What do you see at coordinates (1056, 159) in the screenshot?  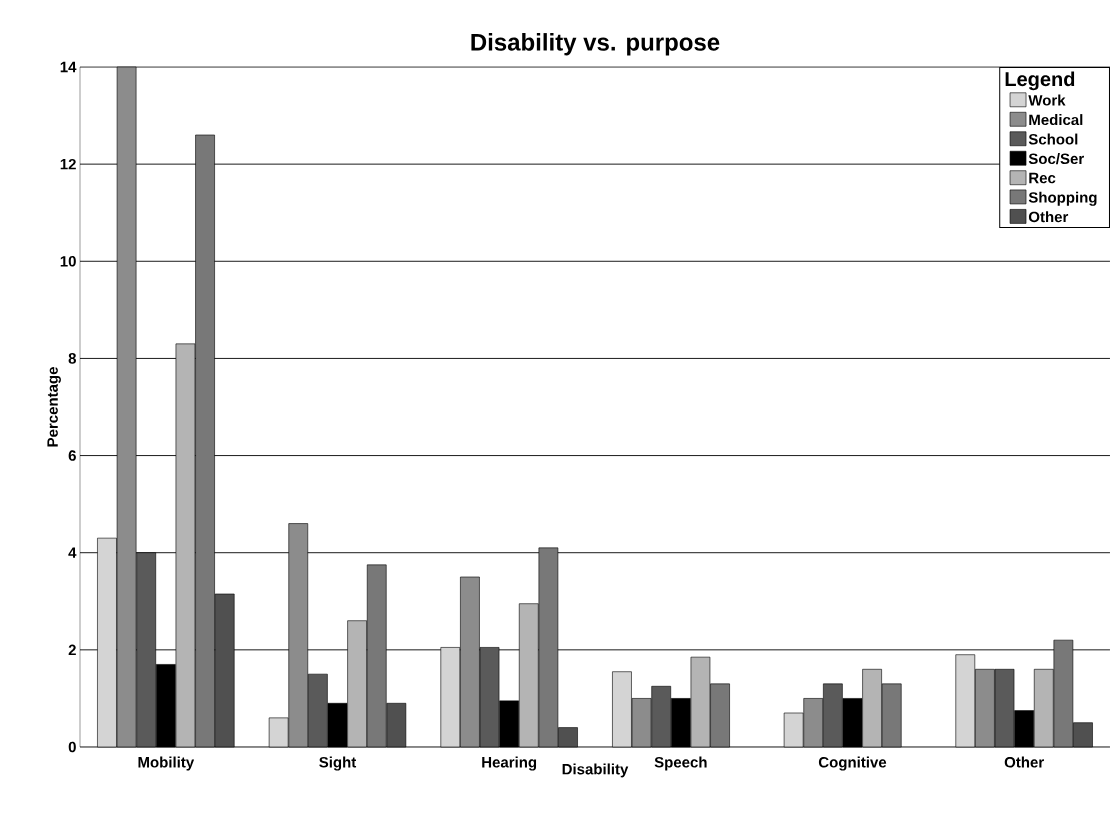 I see `legend-label: Soc/Ser` at bounding box center [1056, 159].